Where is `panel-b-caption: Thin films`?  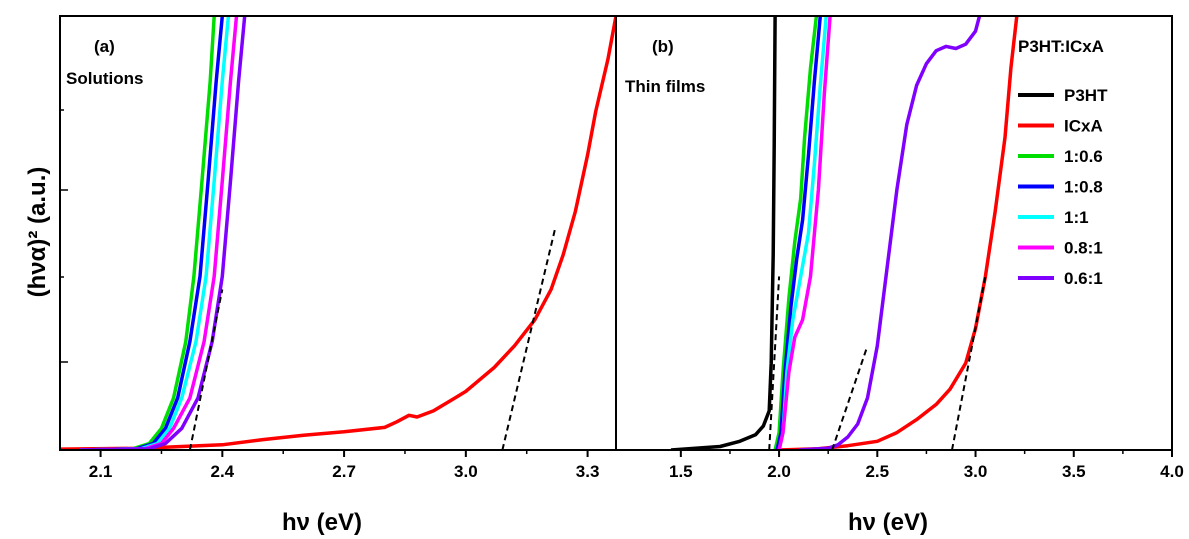
panel-b-caption: Thin films is located at coordinates (665, 86).